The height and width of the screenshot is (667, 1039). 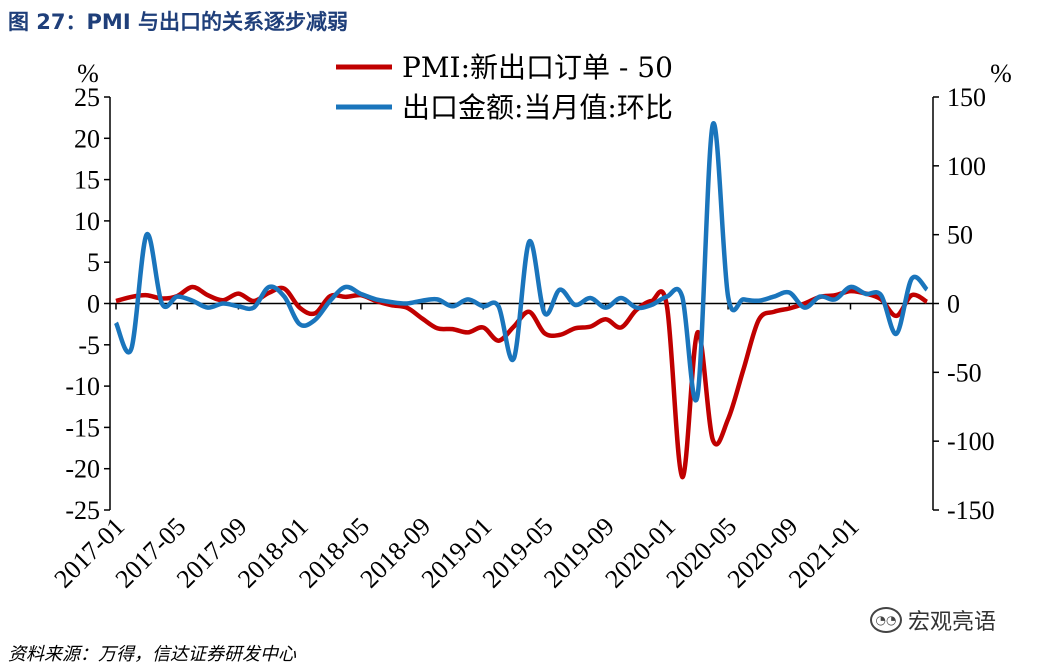 I want to click on left-axis-unit: %, so click(x=88, y=73).